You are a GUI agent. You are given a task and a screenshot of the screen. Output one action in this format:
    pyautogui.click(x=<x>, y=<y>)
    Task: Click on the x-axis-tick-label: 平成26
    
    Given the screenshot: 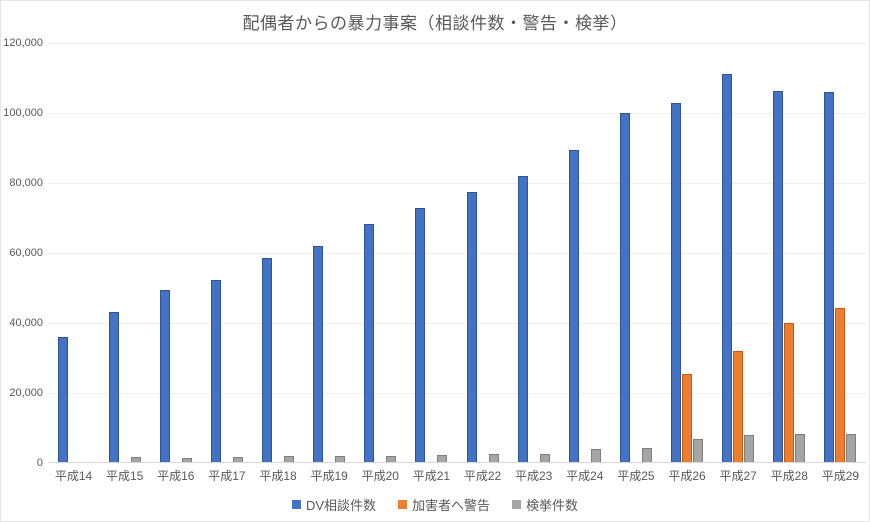 What is the action you would take?
    pyautogui.click(x=687, y=476)
    